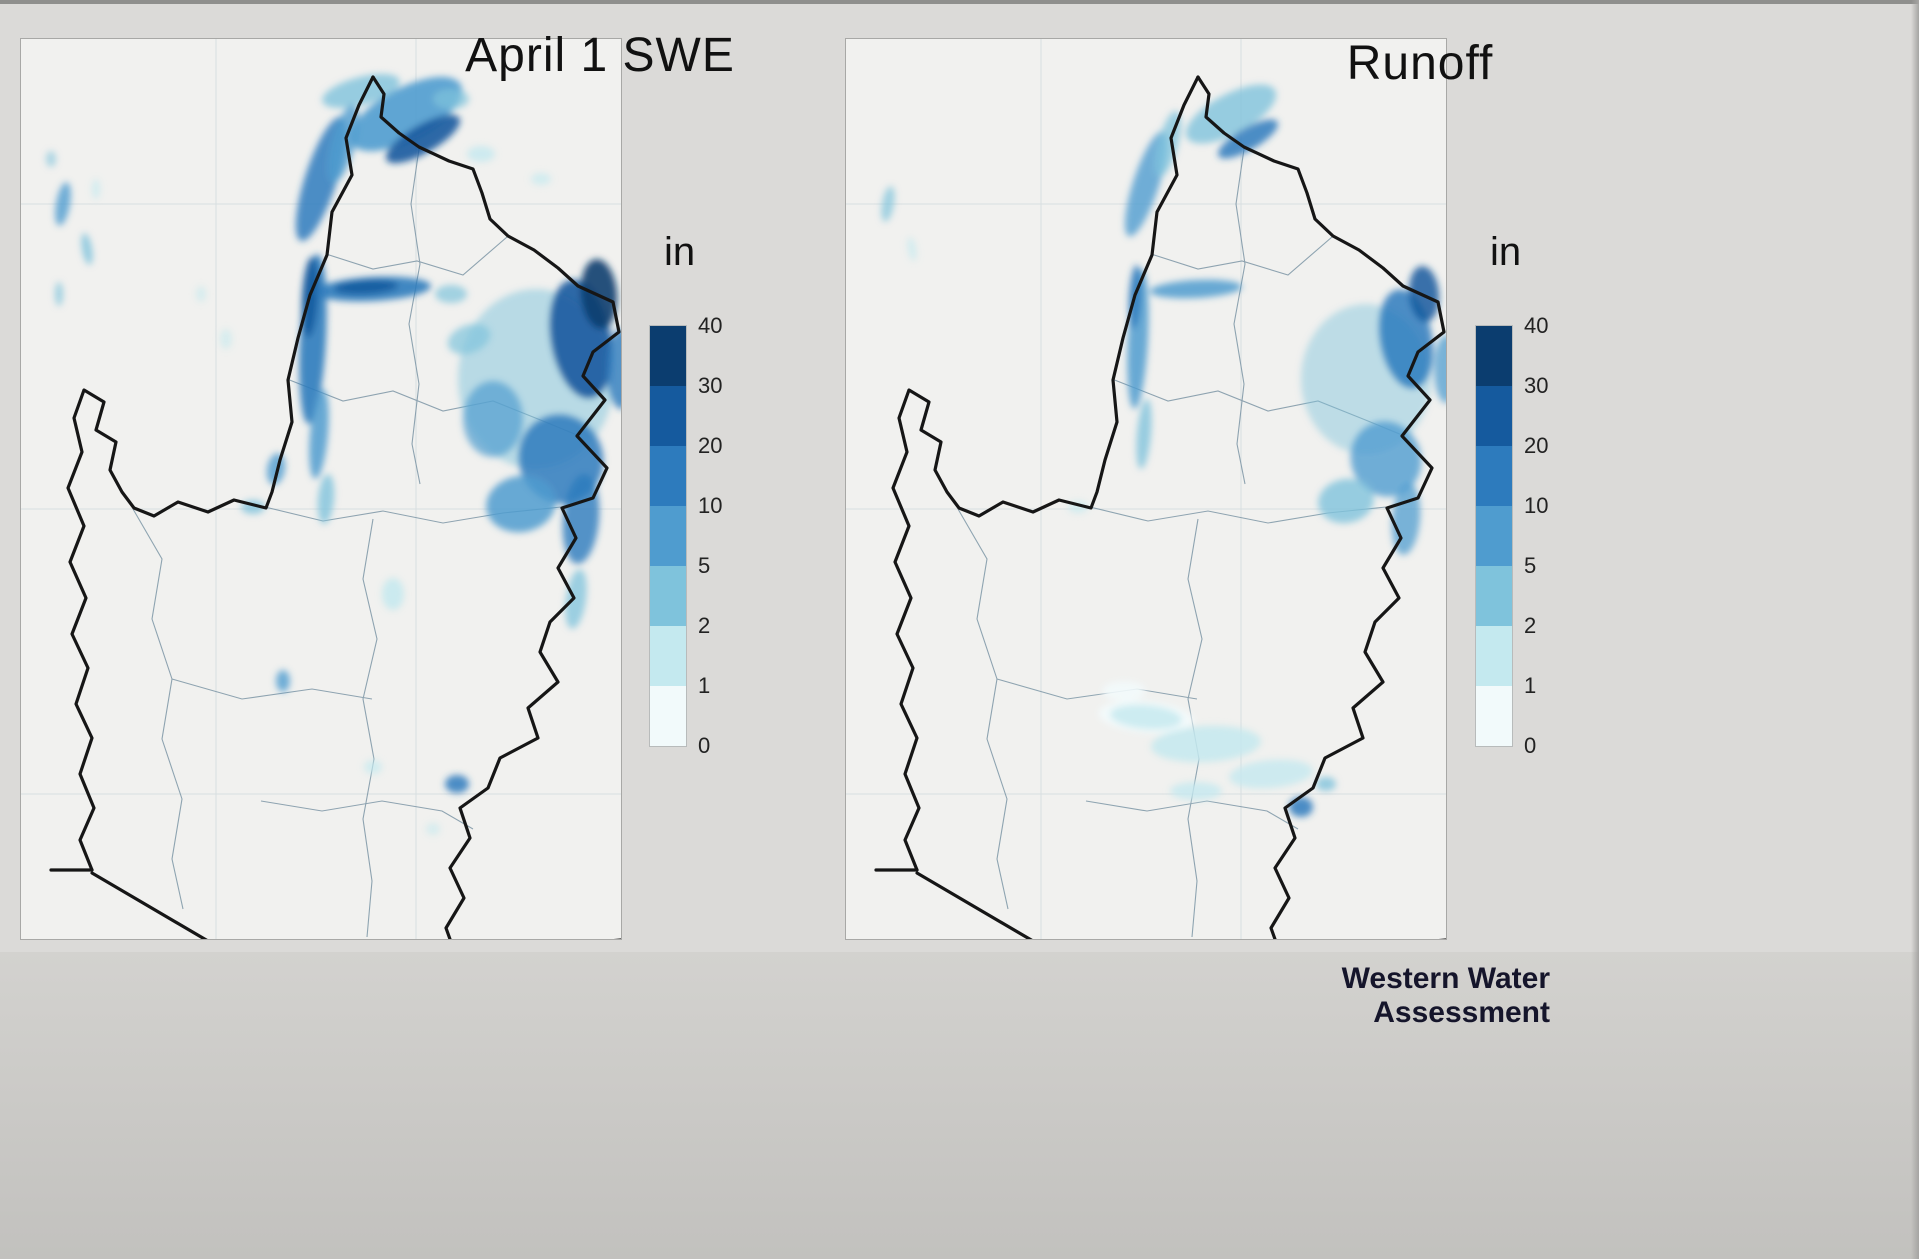 The width and height of the screenshot is (1919, 1259). What do you see at coordinates (600, 55) in the screenshot?
I see `swe-map-title: April 1 SWE` at bounding box center [600, 55].